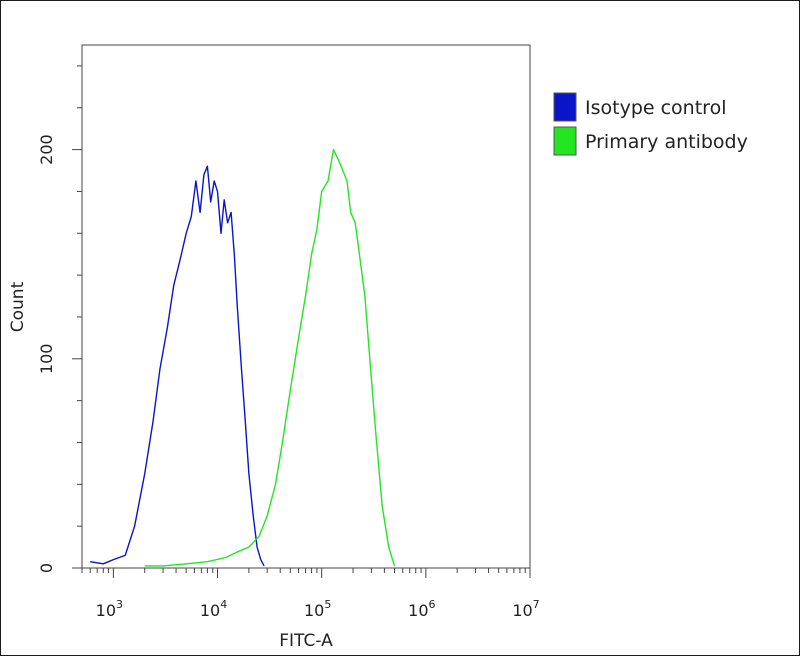 This screenshot has width=800, height=656. What do you see at coordinates (666, 142) in the screenshot?
I see `legend-label: Primary antibody` at bounding box center [666, 142].